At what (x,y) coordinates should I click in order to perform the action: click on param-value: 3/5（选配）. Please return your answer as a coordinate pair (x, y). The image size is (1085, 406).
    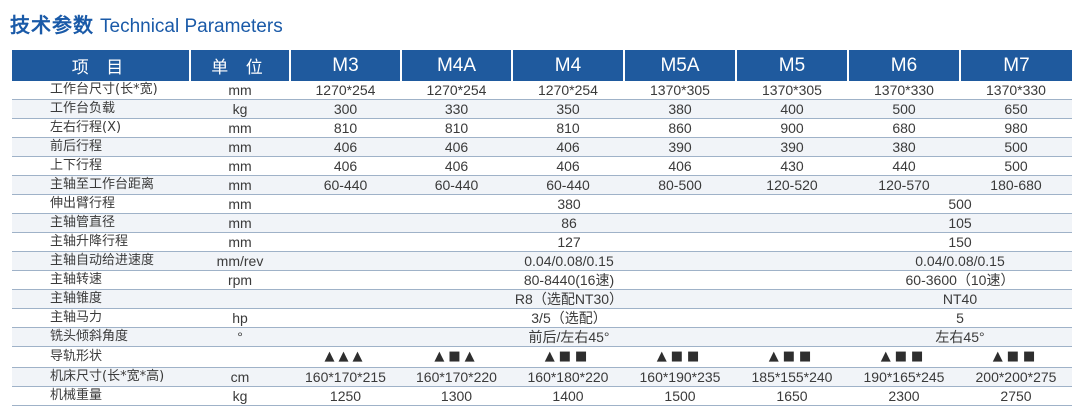
    Looking at the image, I should click on (569, 318).